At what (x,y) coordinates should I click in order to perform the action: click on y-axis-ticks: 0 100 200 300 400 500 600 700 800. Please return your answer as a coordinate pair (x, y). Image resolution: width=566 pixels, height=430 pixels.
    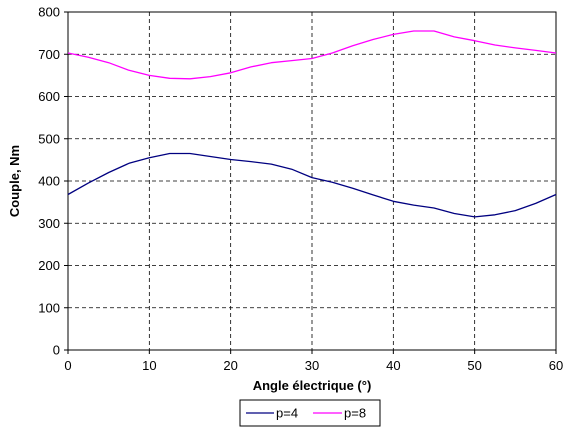
    Looking at the image, I should click on (53, 181).